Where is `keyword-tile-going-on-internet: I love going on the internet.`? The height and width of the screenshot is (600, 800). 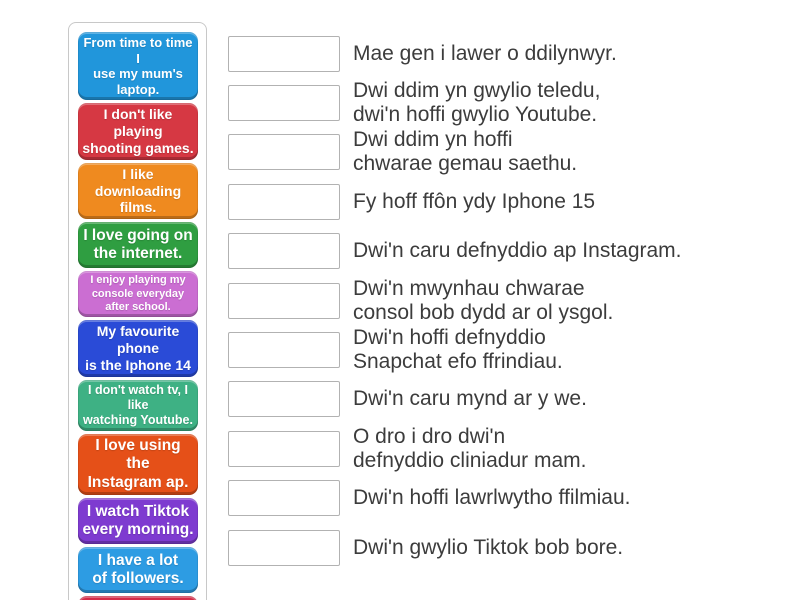
keyword-tile-going-on-internet: I love going on the internet. is located at coordinates (138, 245).